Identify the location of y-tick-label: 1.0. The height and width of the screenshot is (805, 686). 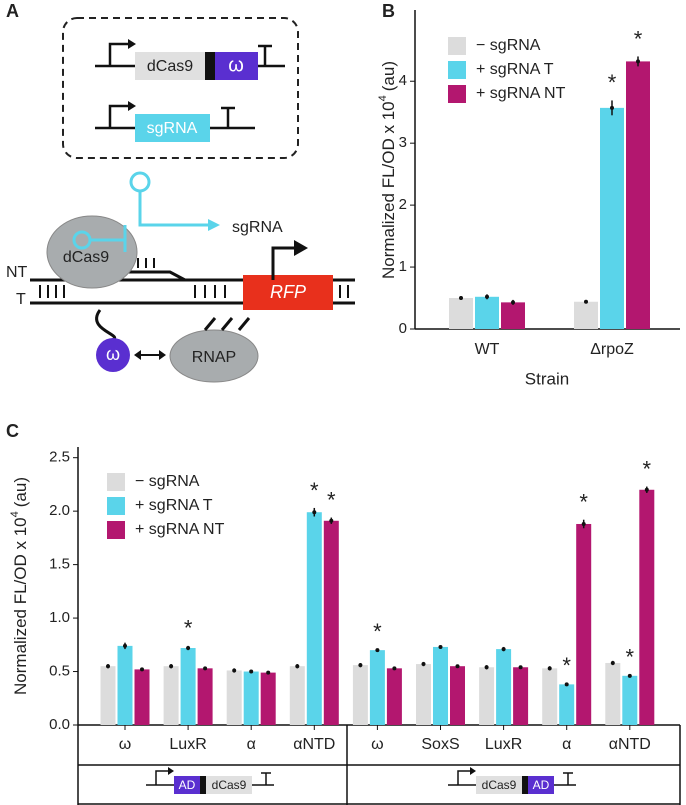
(59, 617).